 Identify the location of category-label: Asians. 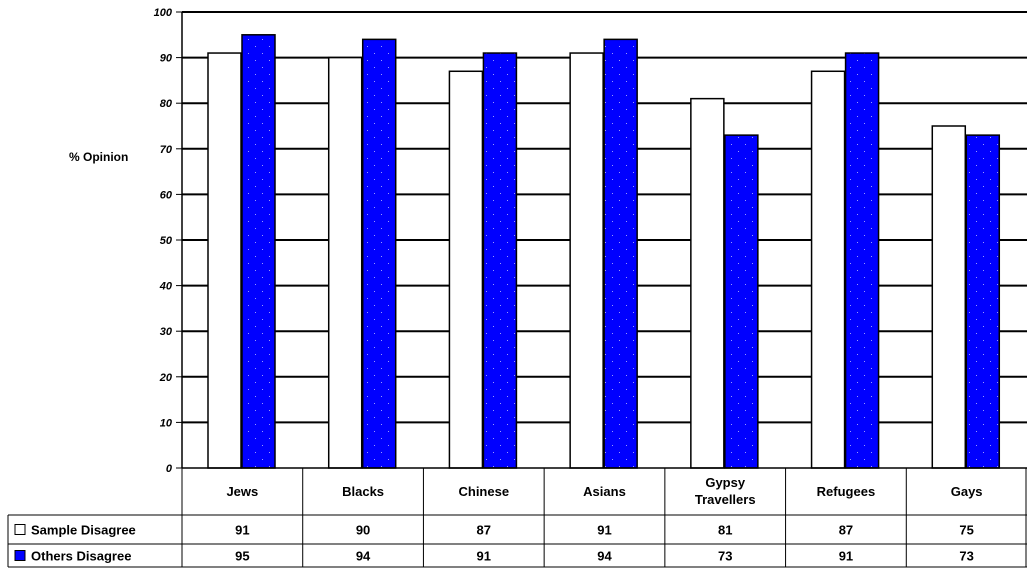
(604, 491).